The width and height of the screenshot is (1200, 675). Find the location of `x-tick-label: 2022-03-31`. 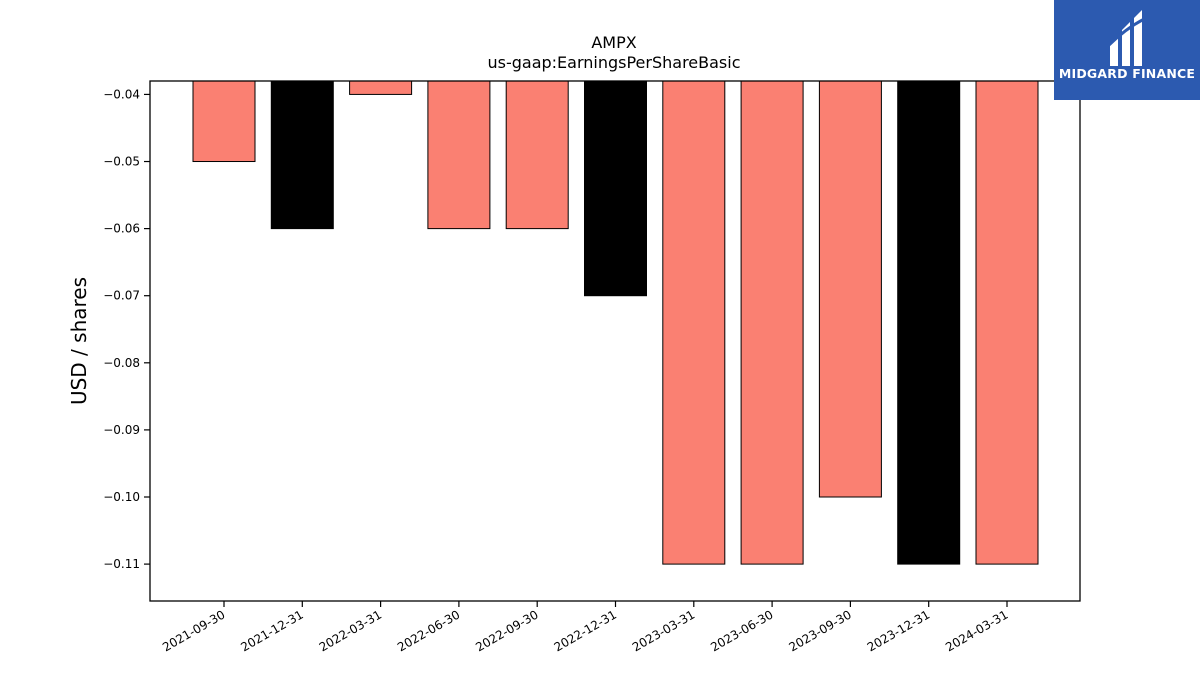

x-tick-label: 2022-03-31 is located at coordinates (350, 630).